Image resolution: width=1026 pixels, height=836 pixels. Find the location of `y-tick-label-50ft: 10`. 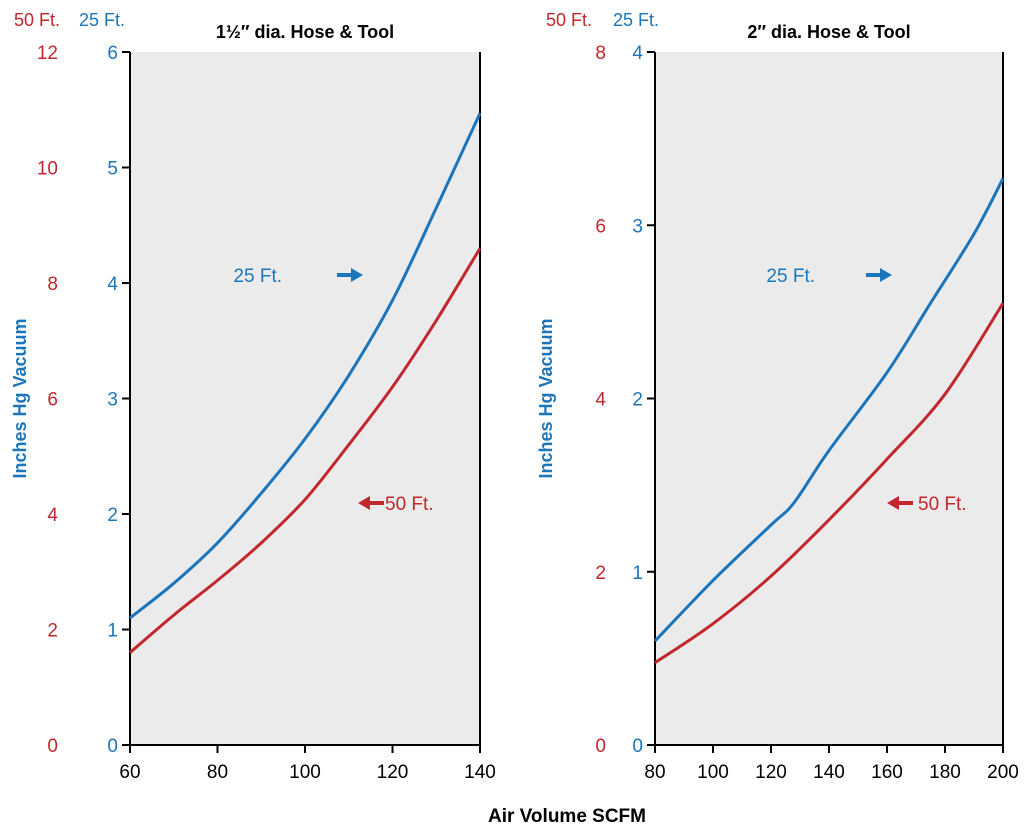

y-tick-label-50ft: 10 is located at coordinates (47, 169).